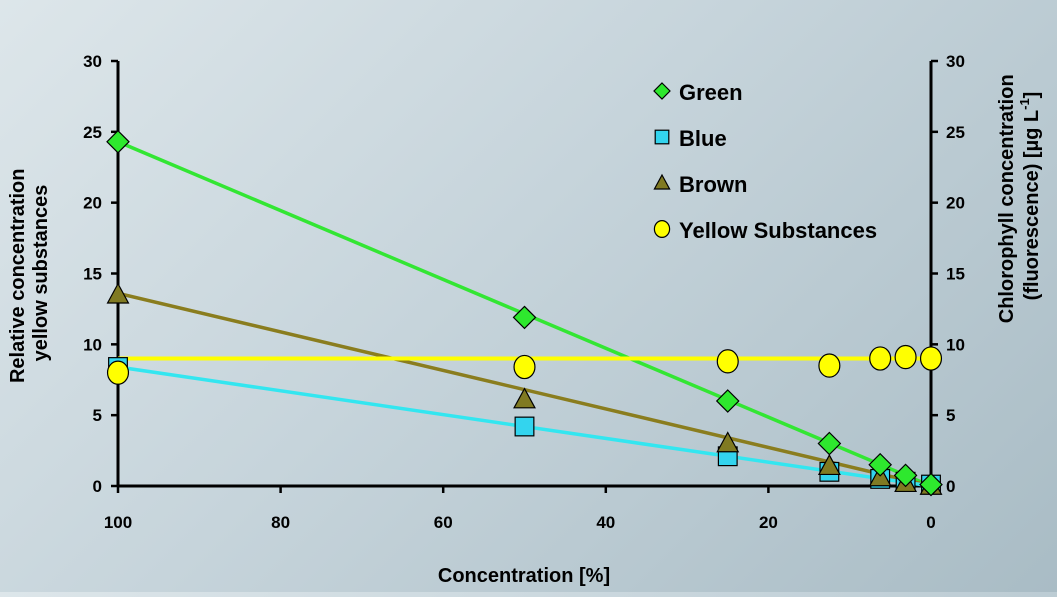 The image size is (1057, 597). What do you see at coordinates (711, 92) in the screenshot?
I see `legend-label: Green` at bounding box center [711, 92].